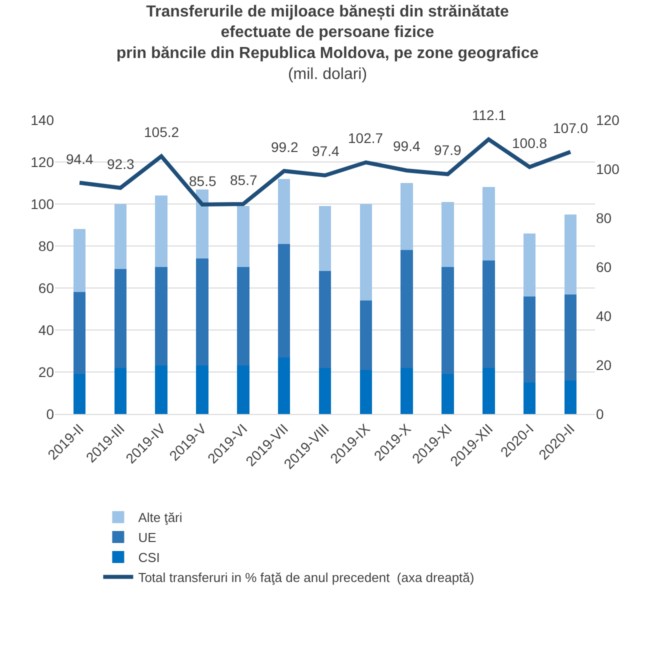 The height and width of the screenshot is (654, 655). What do you see at coordinates (448, 150) in the screenshot?
I see `data-label: 97.9` at bounding box center [448, 150].